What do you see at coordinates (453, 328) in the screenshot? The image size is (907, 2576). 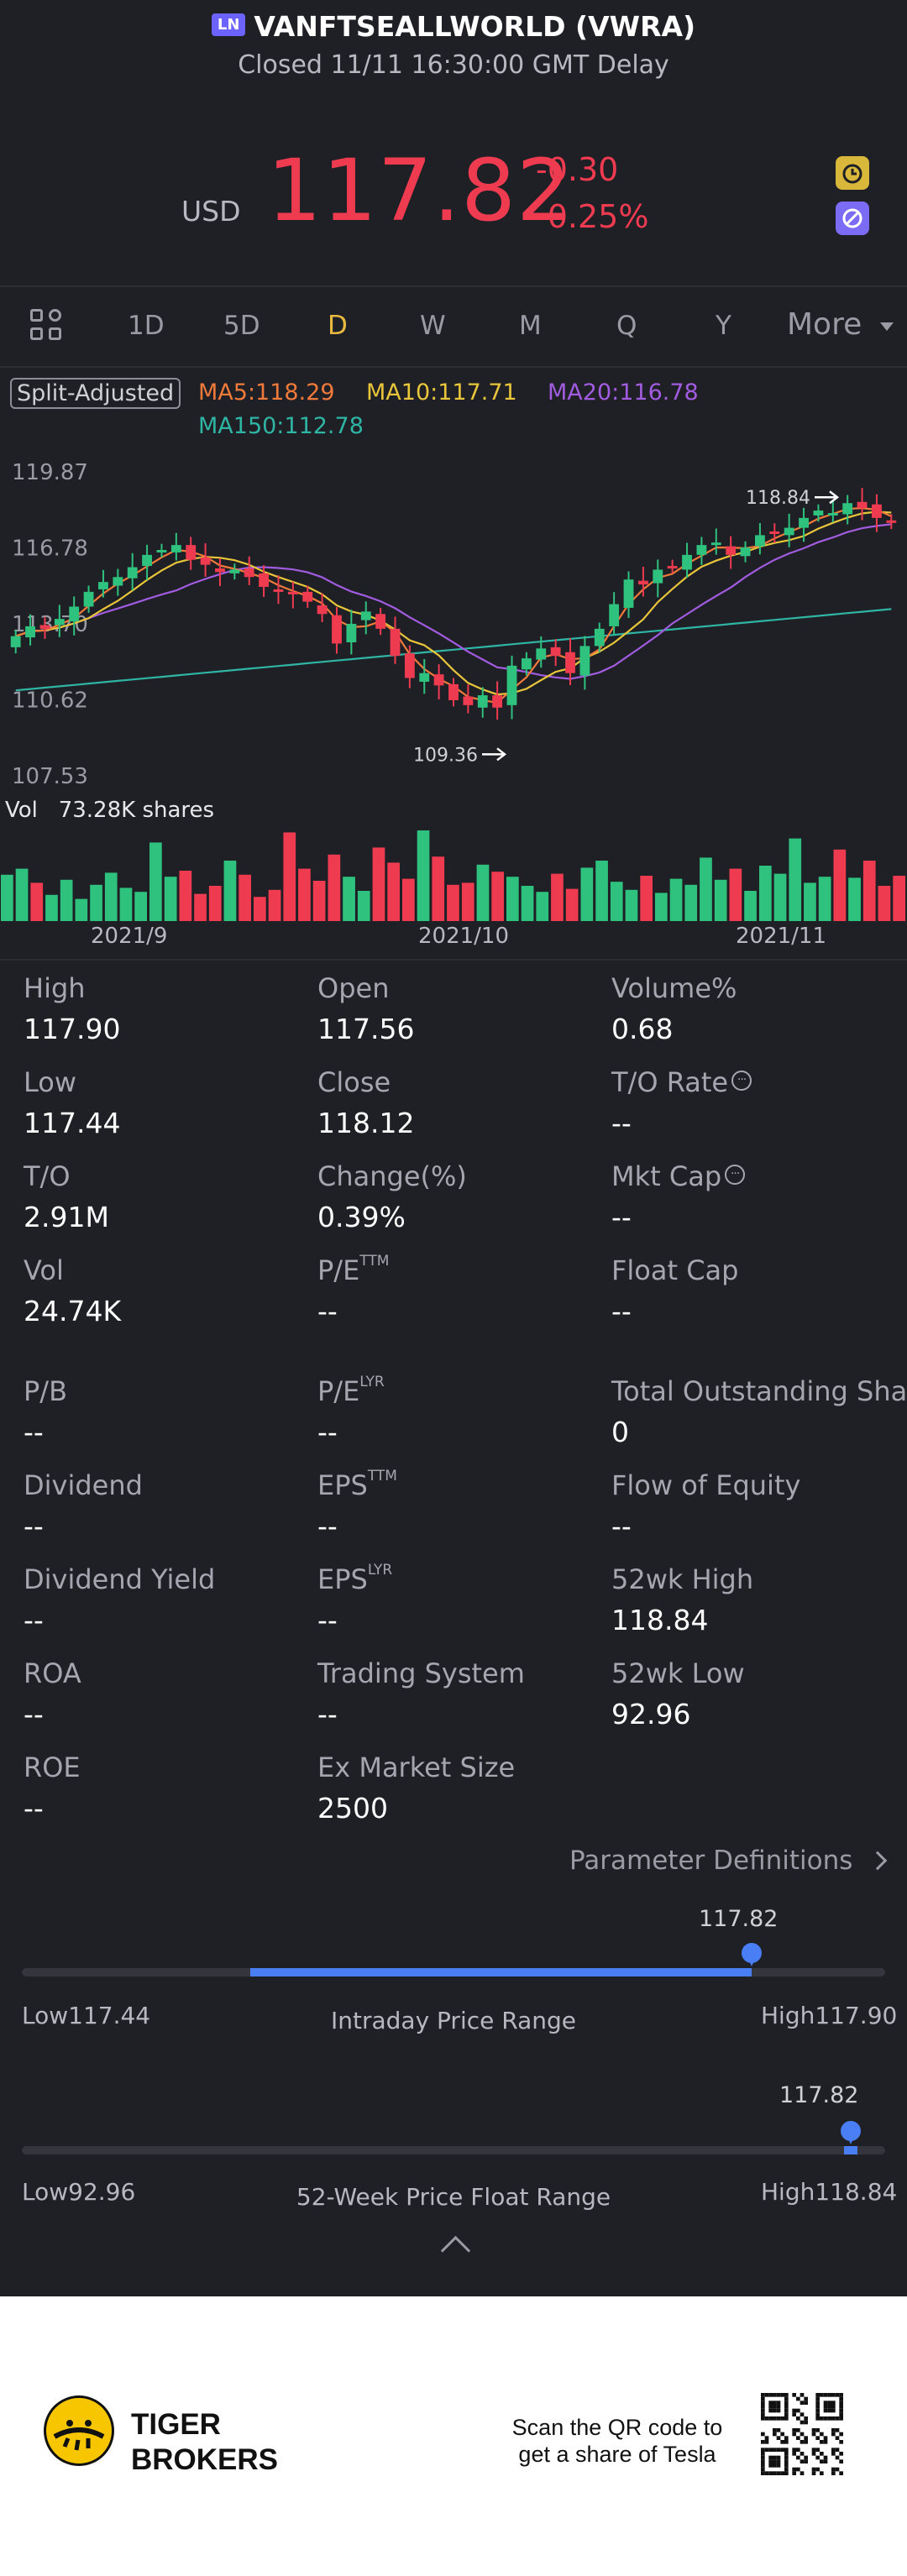 I see `period-tabs: 1D 5D D W M Q Y More` at bounding box center [453, 328].